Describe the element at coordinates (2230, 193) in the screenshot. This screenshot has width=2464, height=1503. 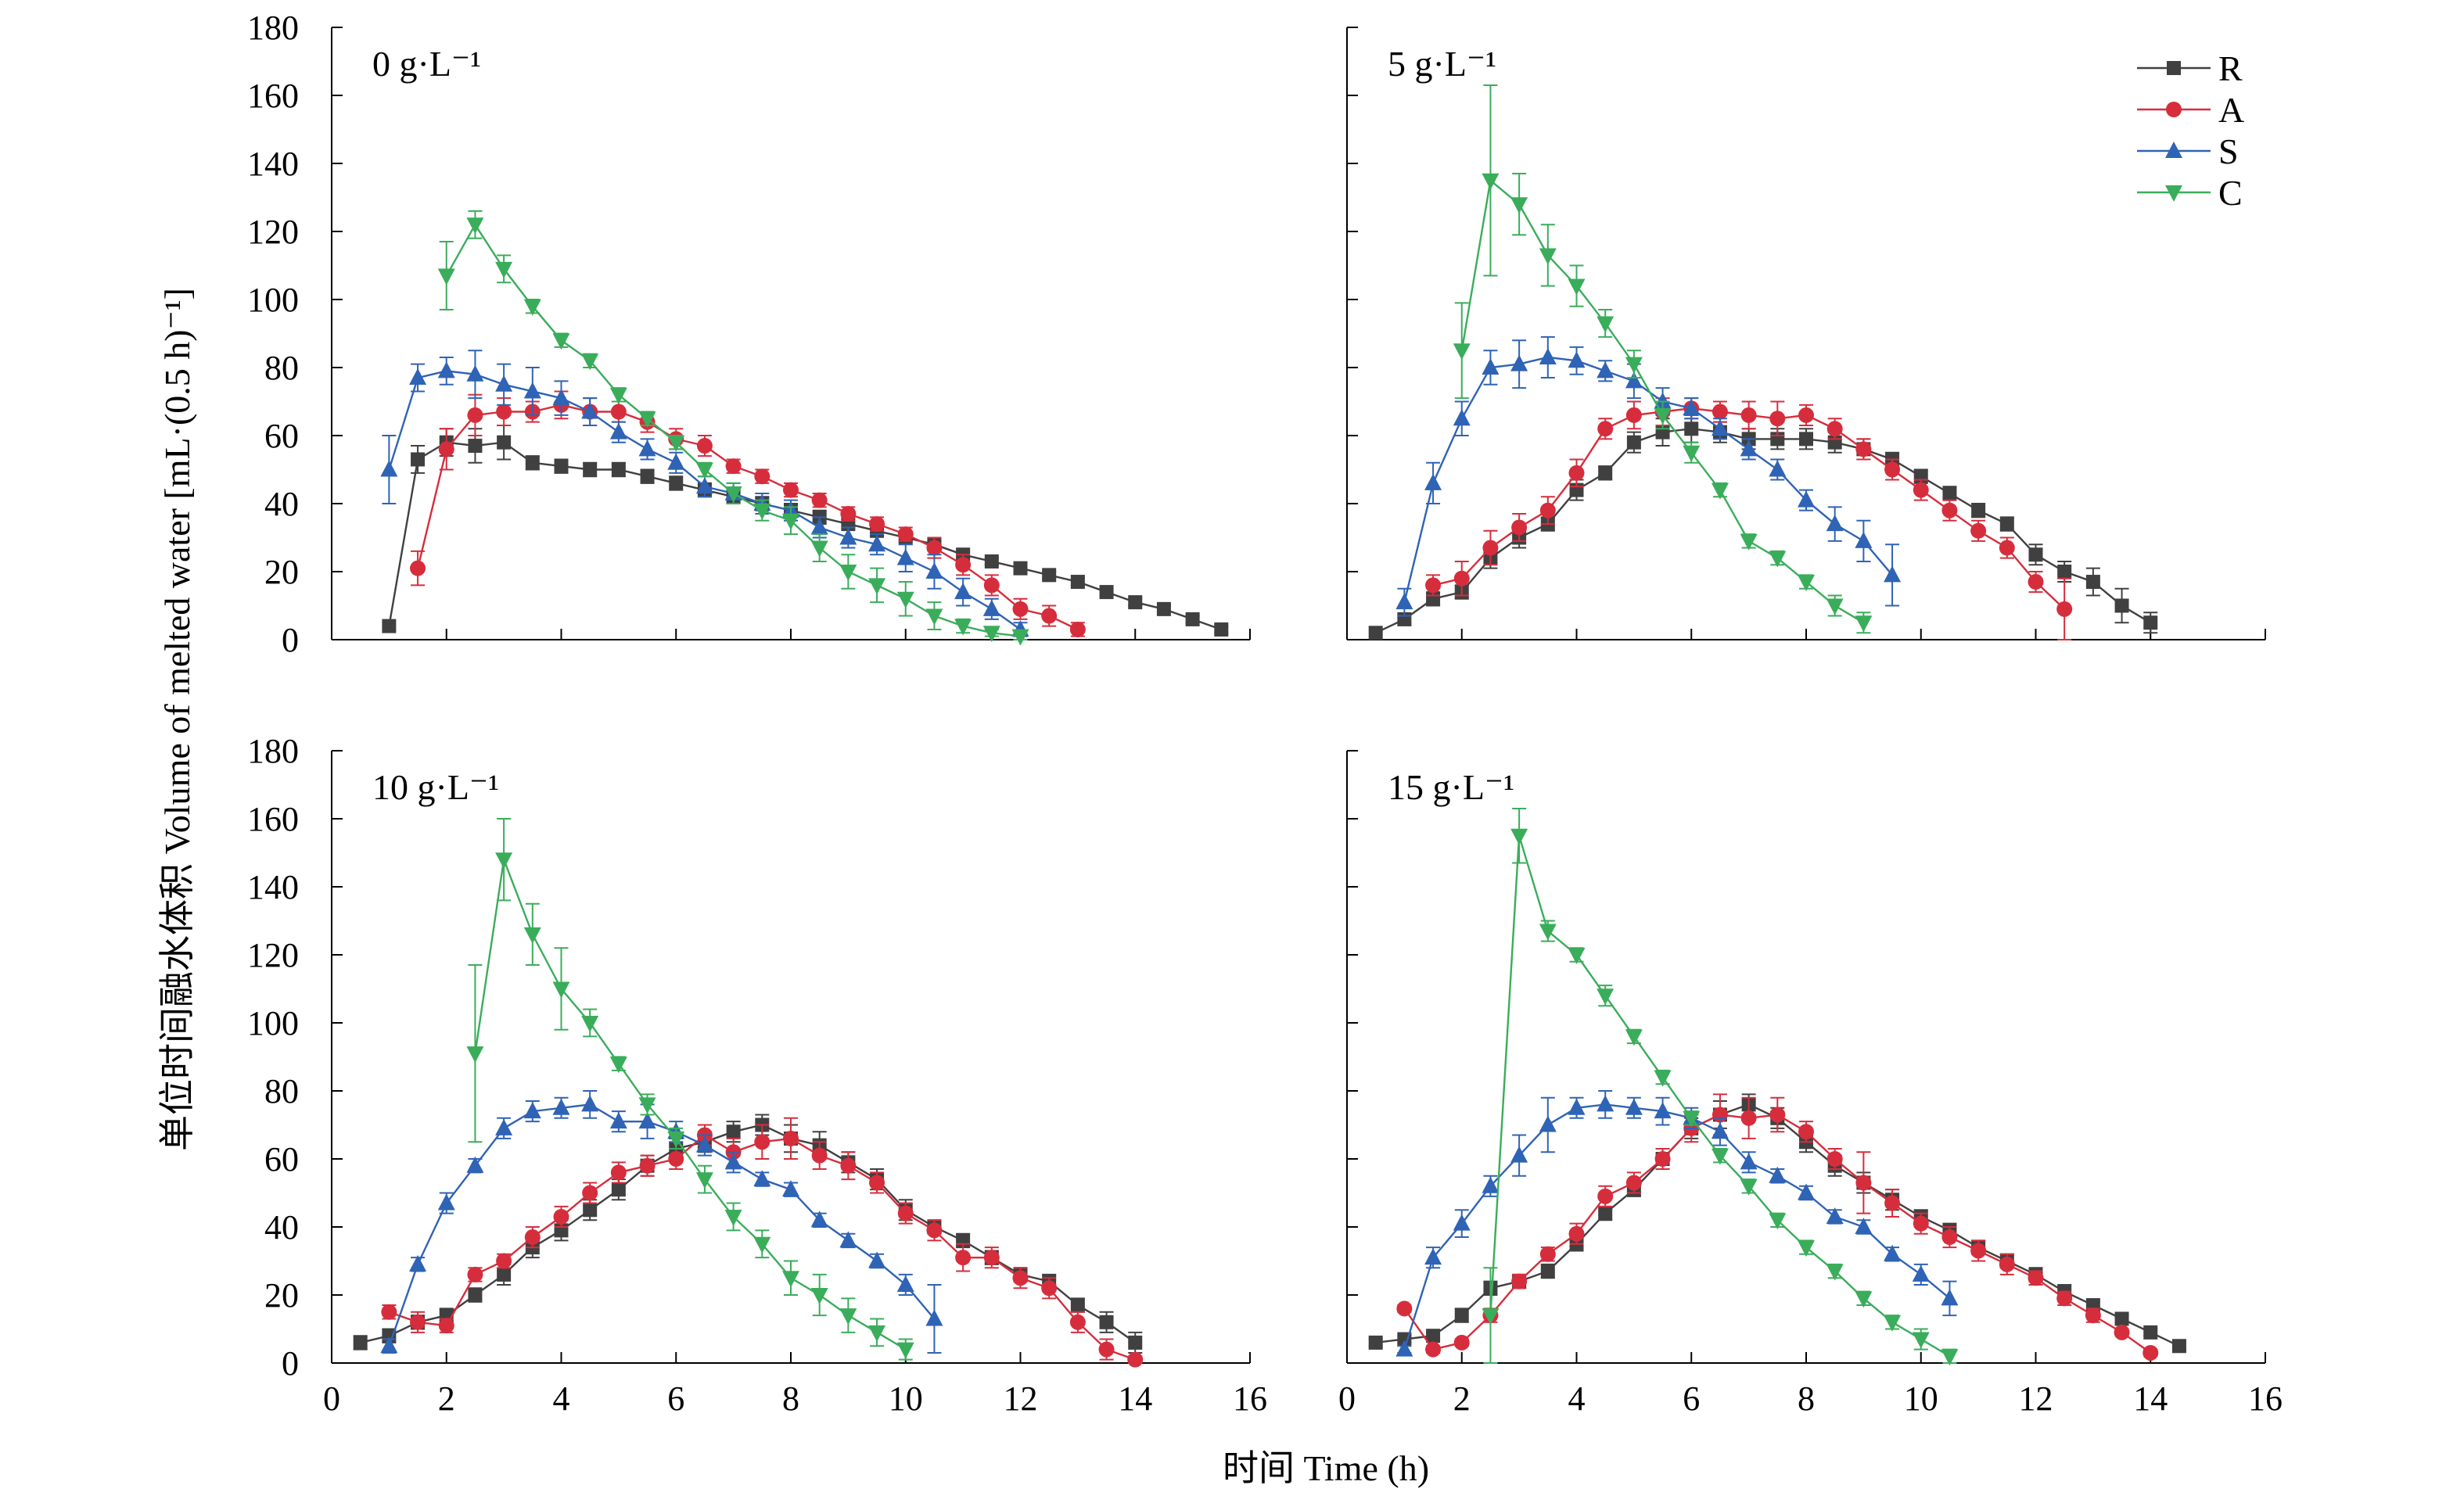
I see `legend-label-C: C` at that location.